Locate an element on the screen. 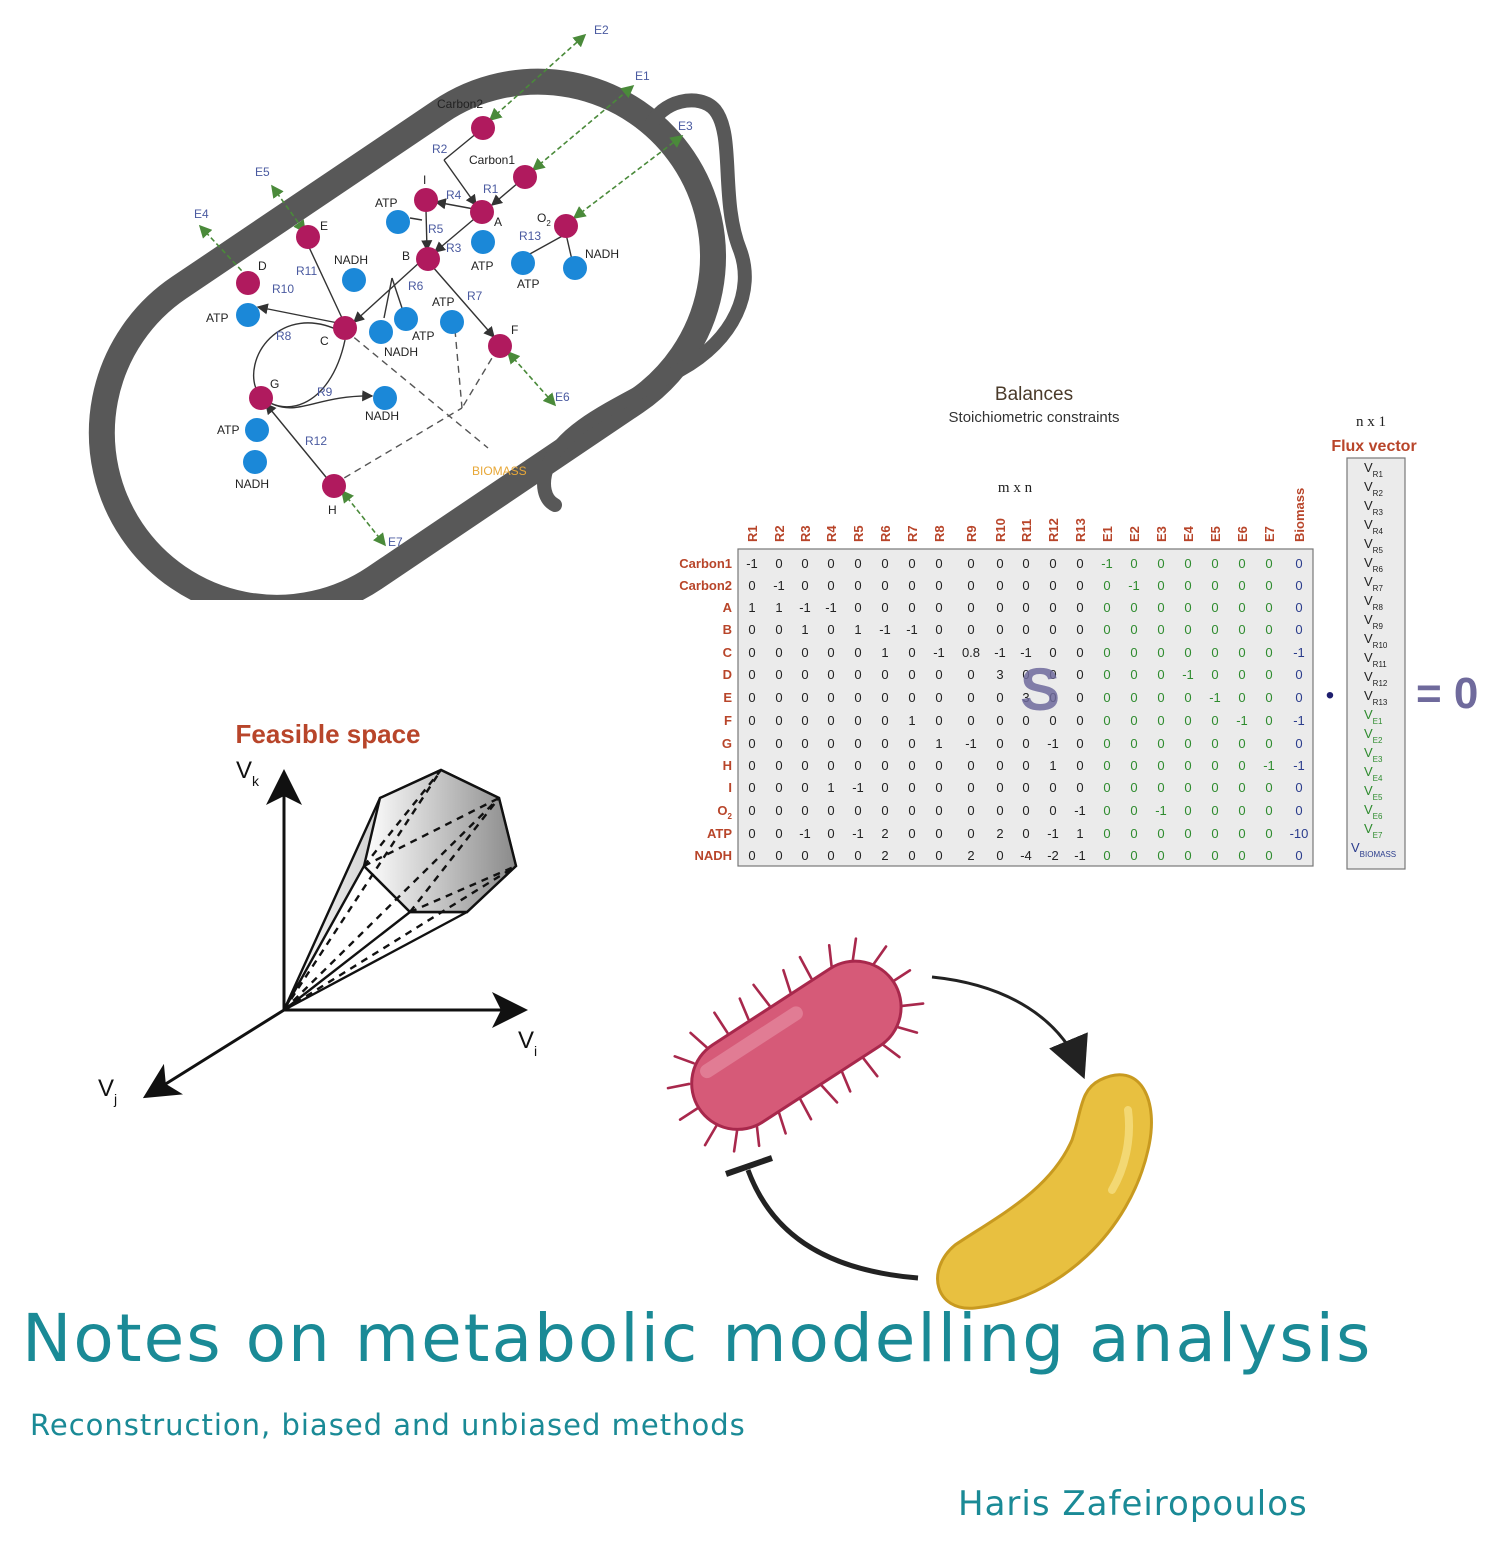 The width and height of the screenshot is (1504, 1552). flux-entry: VE6 is located at coordinates (1373, 811).